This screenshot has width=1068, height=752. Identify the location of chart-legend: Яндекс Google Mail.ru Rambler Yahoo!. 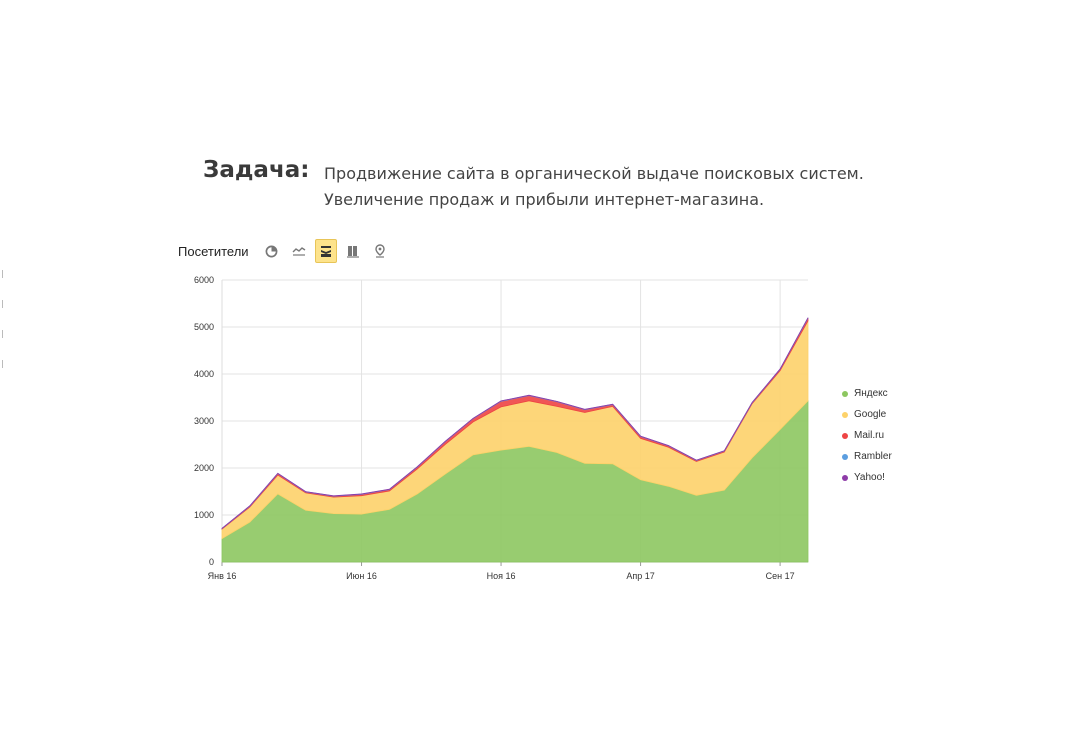
(867, 435).